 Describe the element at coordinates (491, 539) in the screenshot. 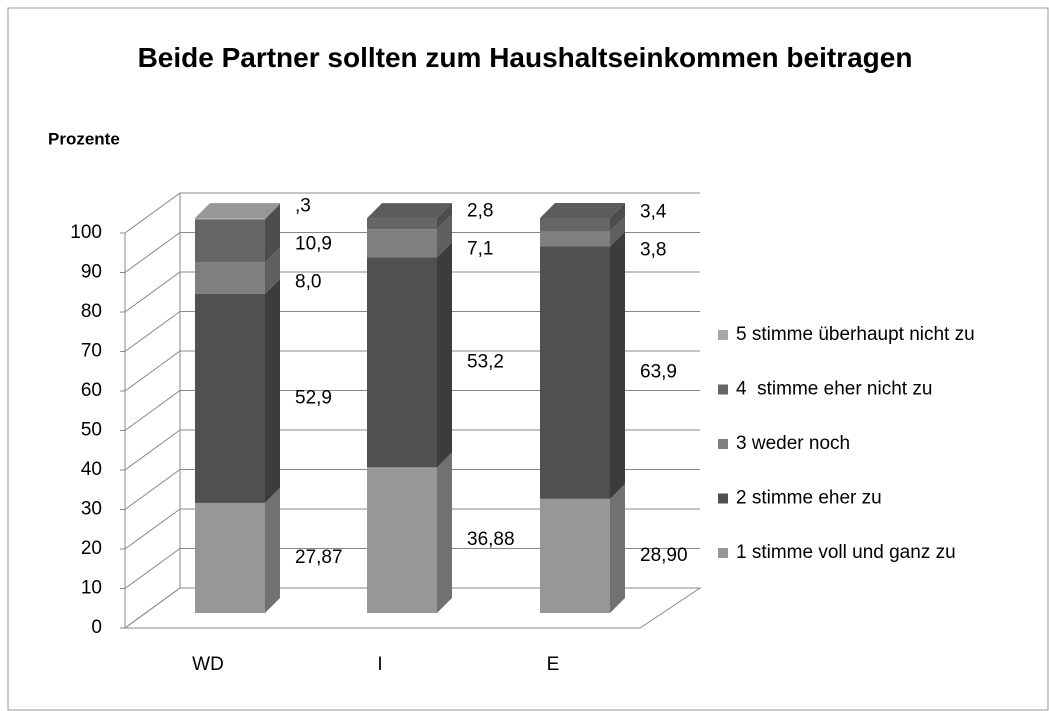

I see `value-label: 36,88` at that location.